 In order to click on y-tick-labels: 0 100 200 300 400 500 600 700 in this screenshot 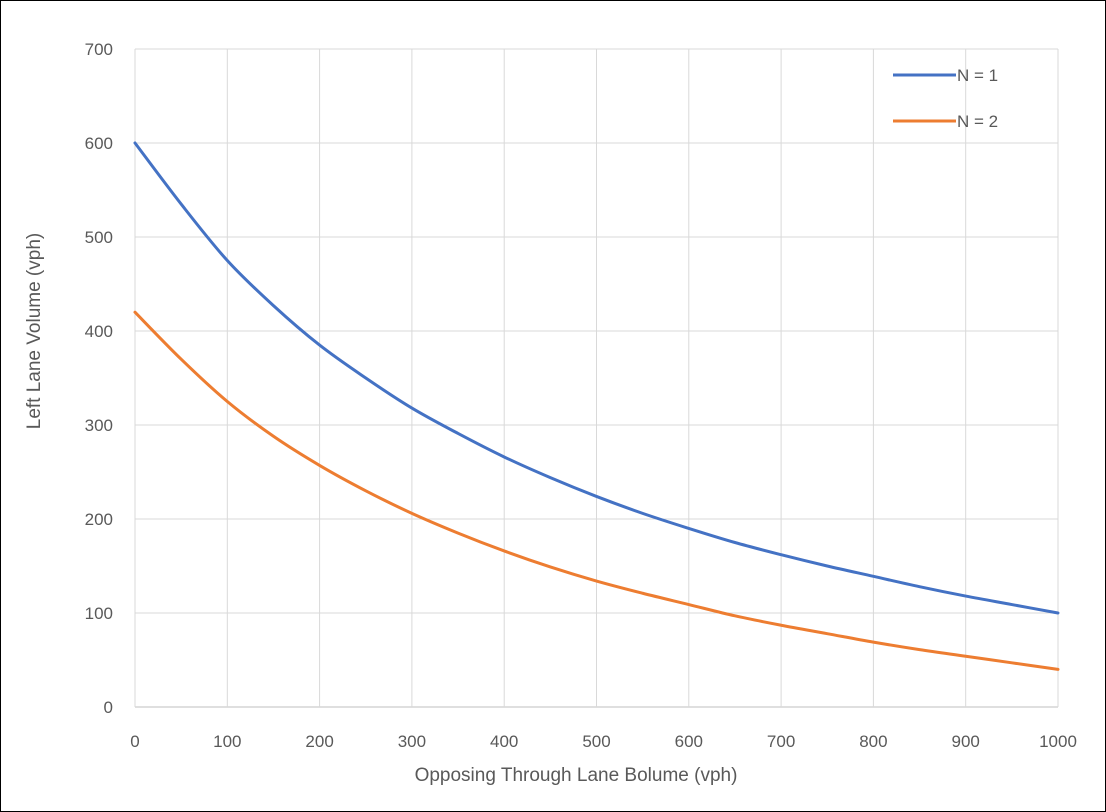, I will do `click(99, 378)`.